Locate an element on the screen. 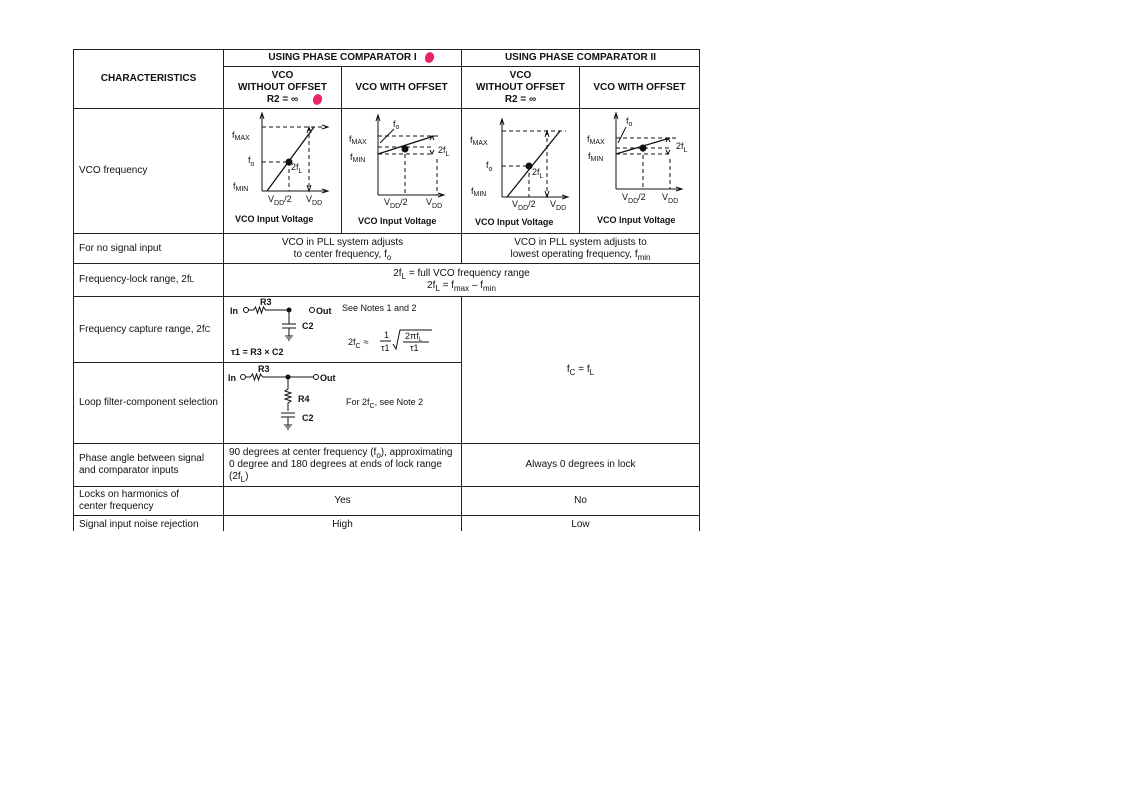 This screenshot has width=1123, height=793. tau: τ1 = R3 × C2 is located at coordinates (257, 352).